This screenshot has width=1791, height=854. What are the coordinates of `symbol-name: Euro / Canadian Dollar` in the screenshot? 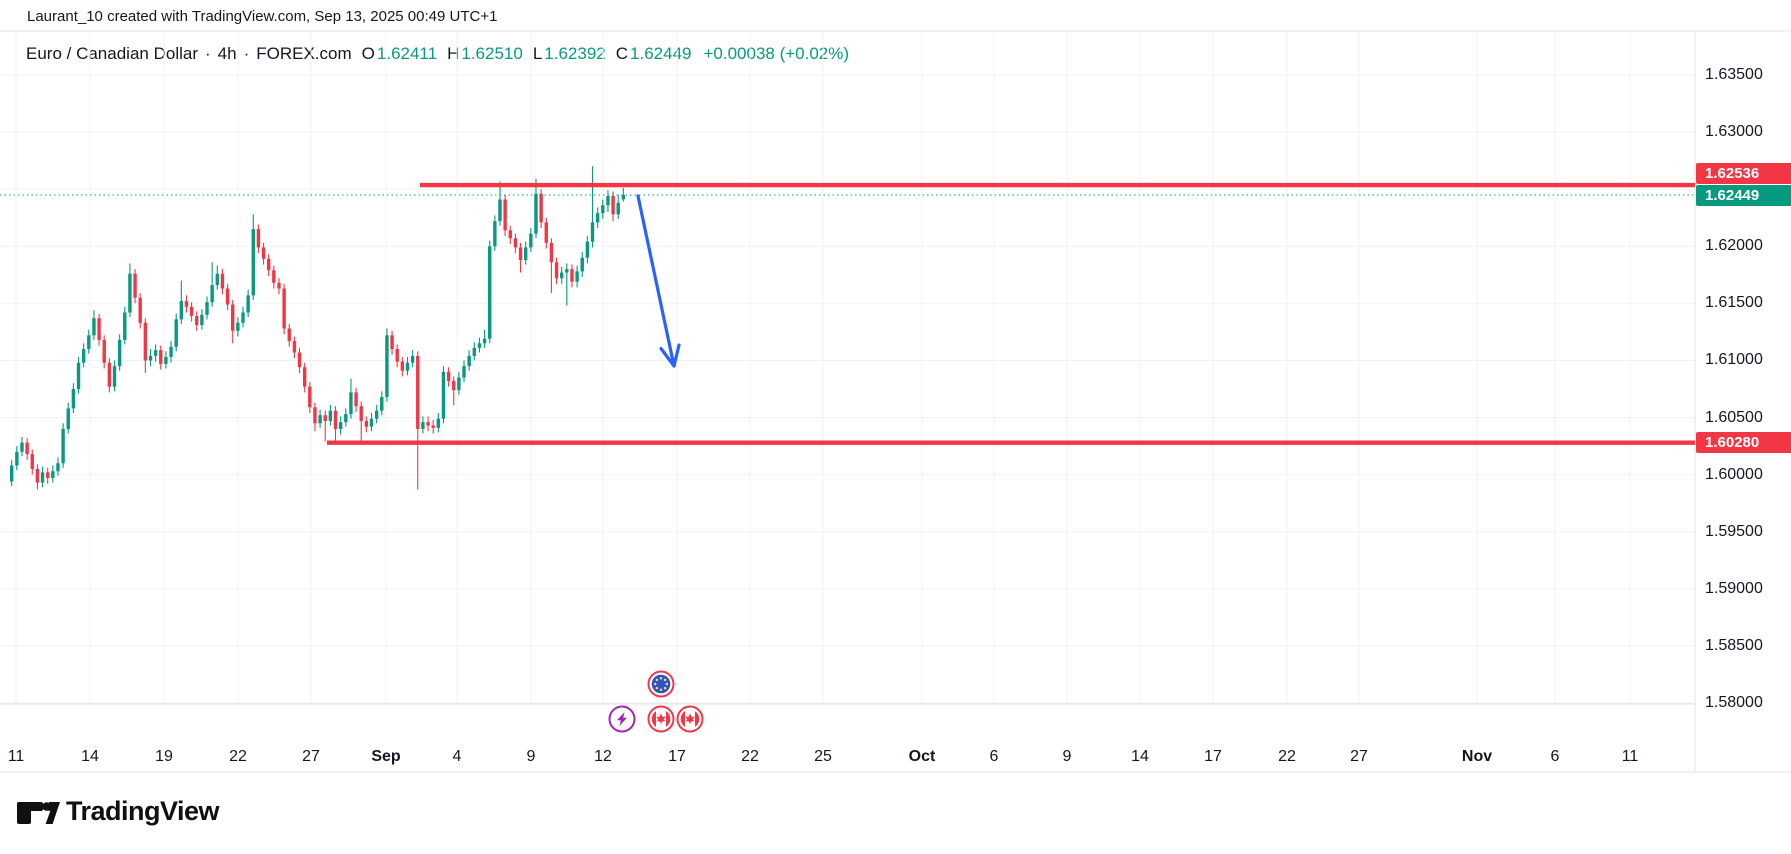 It's located at (112, 53).